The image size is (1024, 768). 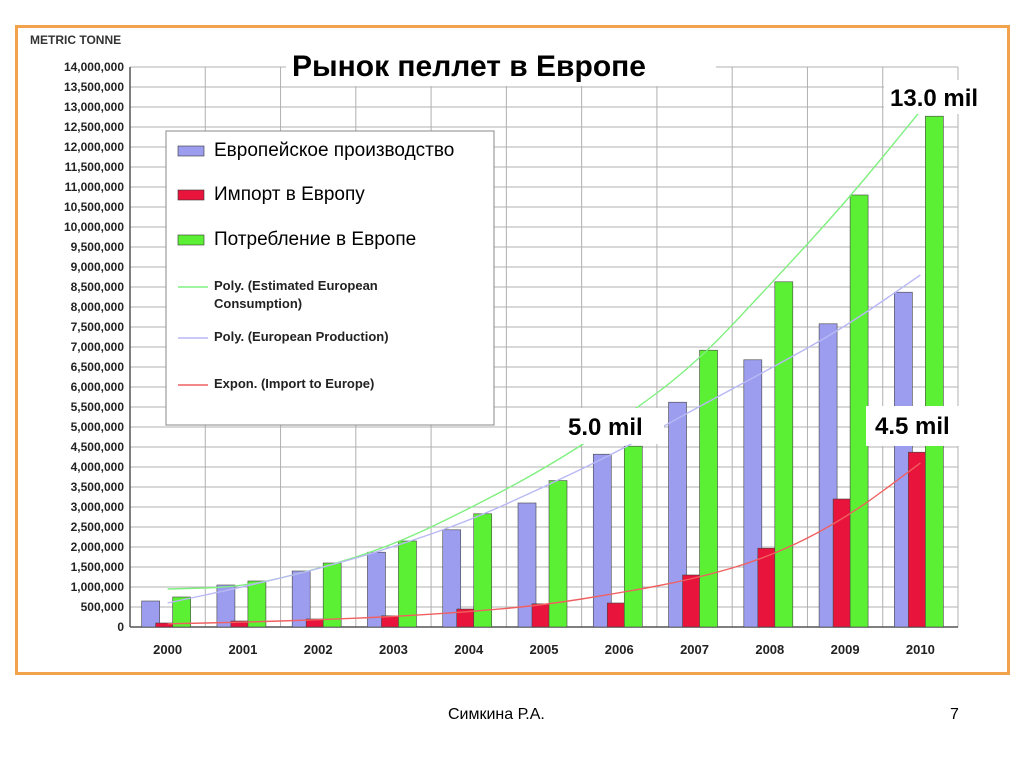 I want to click on legend-label: Импорт в Европу, so click(x=289, y=194).